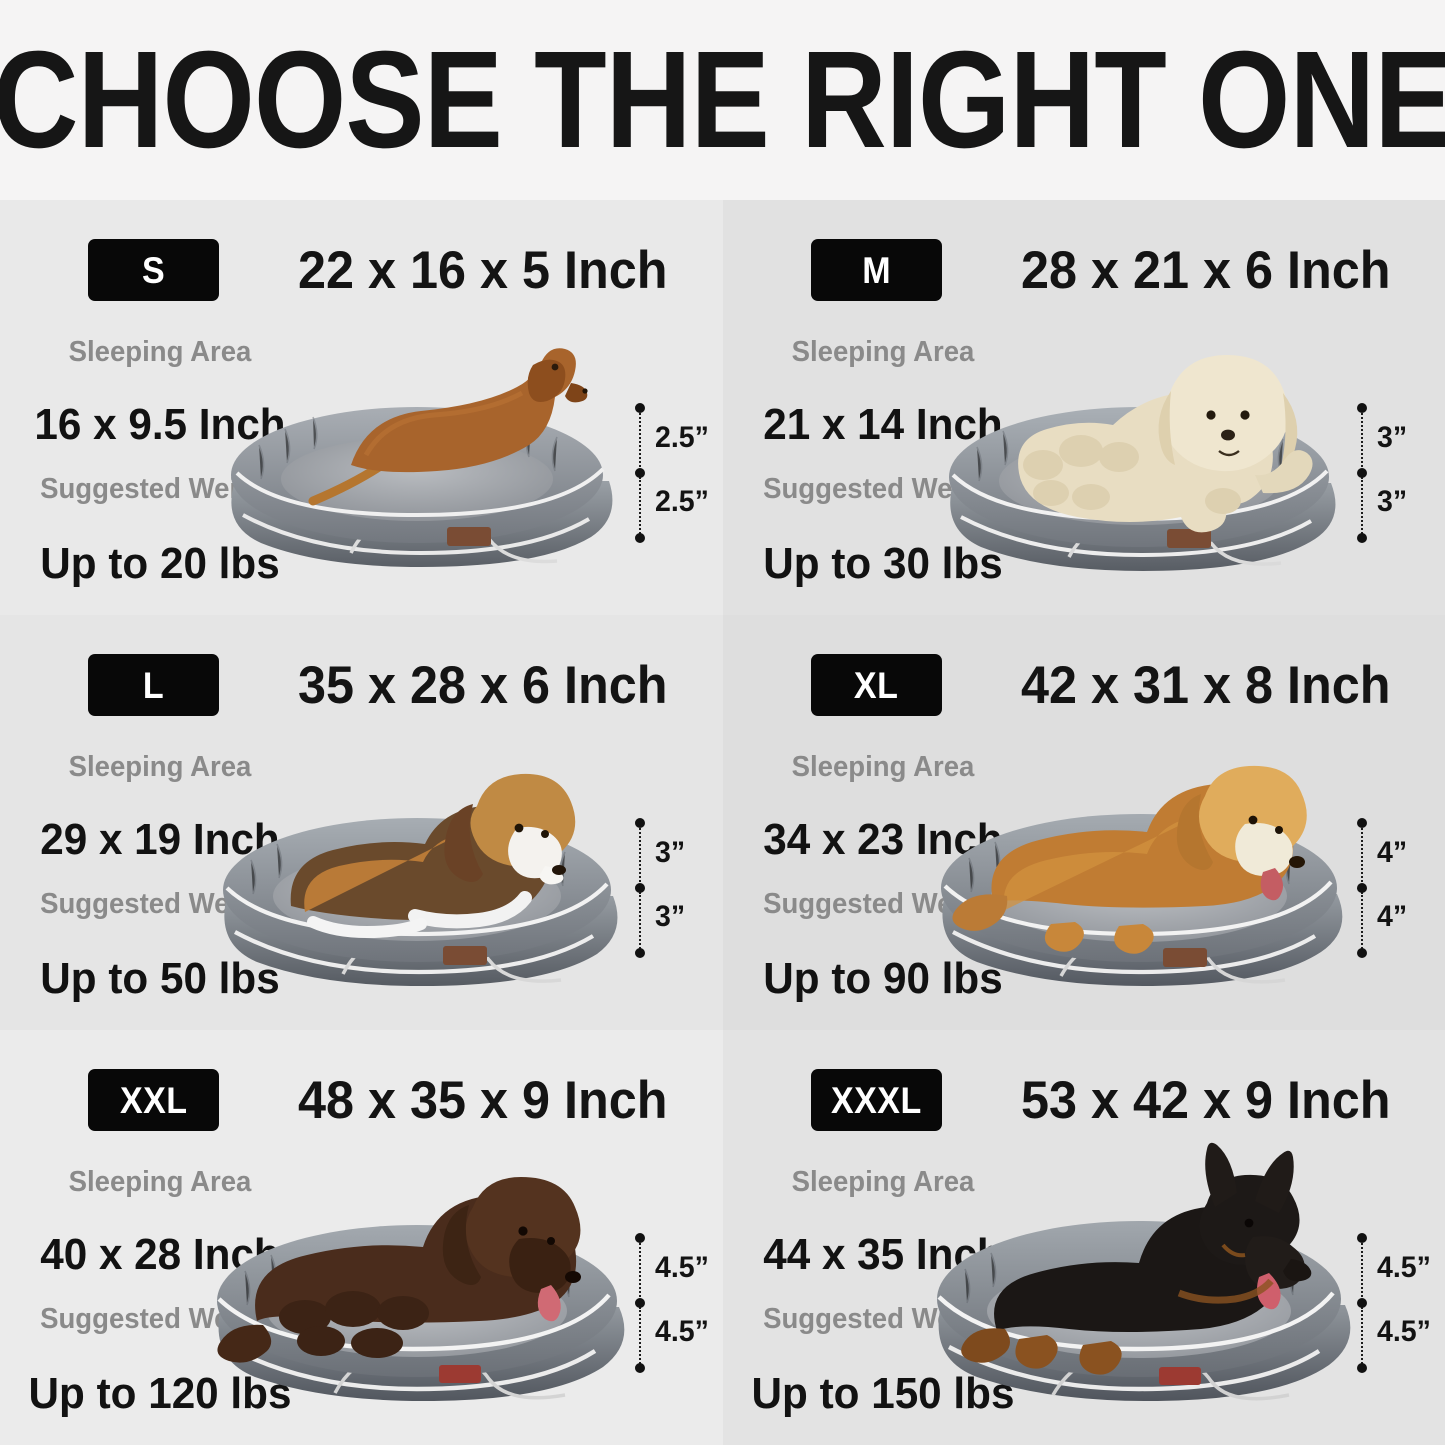  I want to click on size-badge-label: XXL, so click(153, 1100).